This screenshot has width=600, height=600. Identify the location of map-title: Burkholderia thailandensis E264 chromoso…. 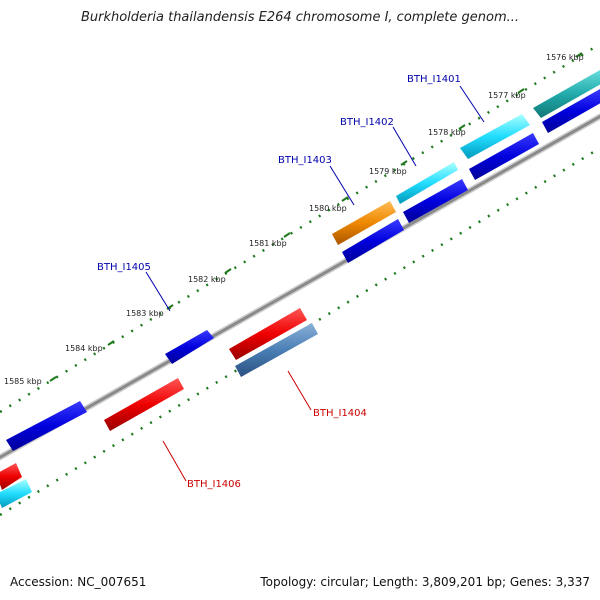
(300, 17).